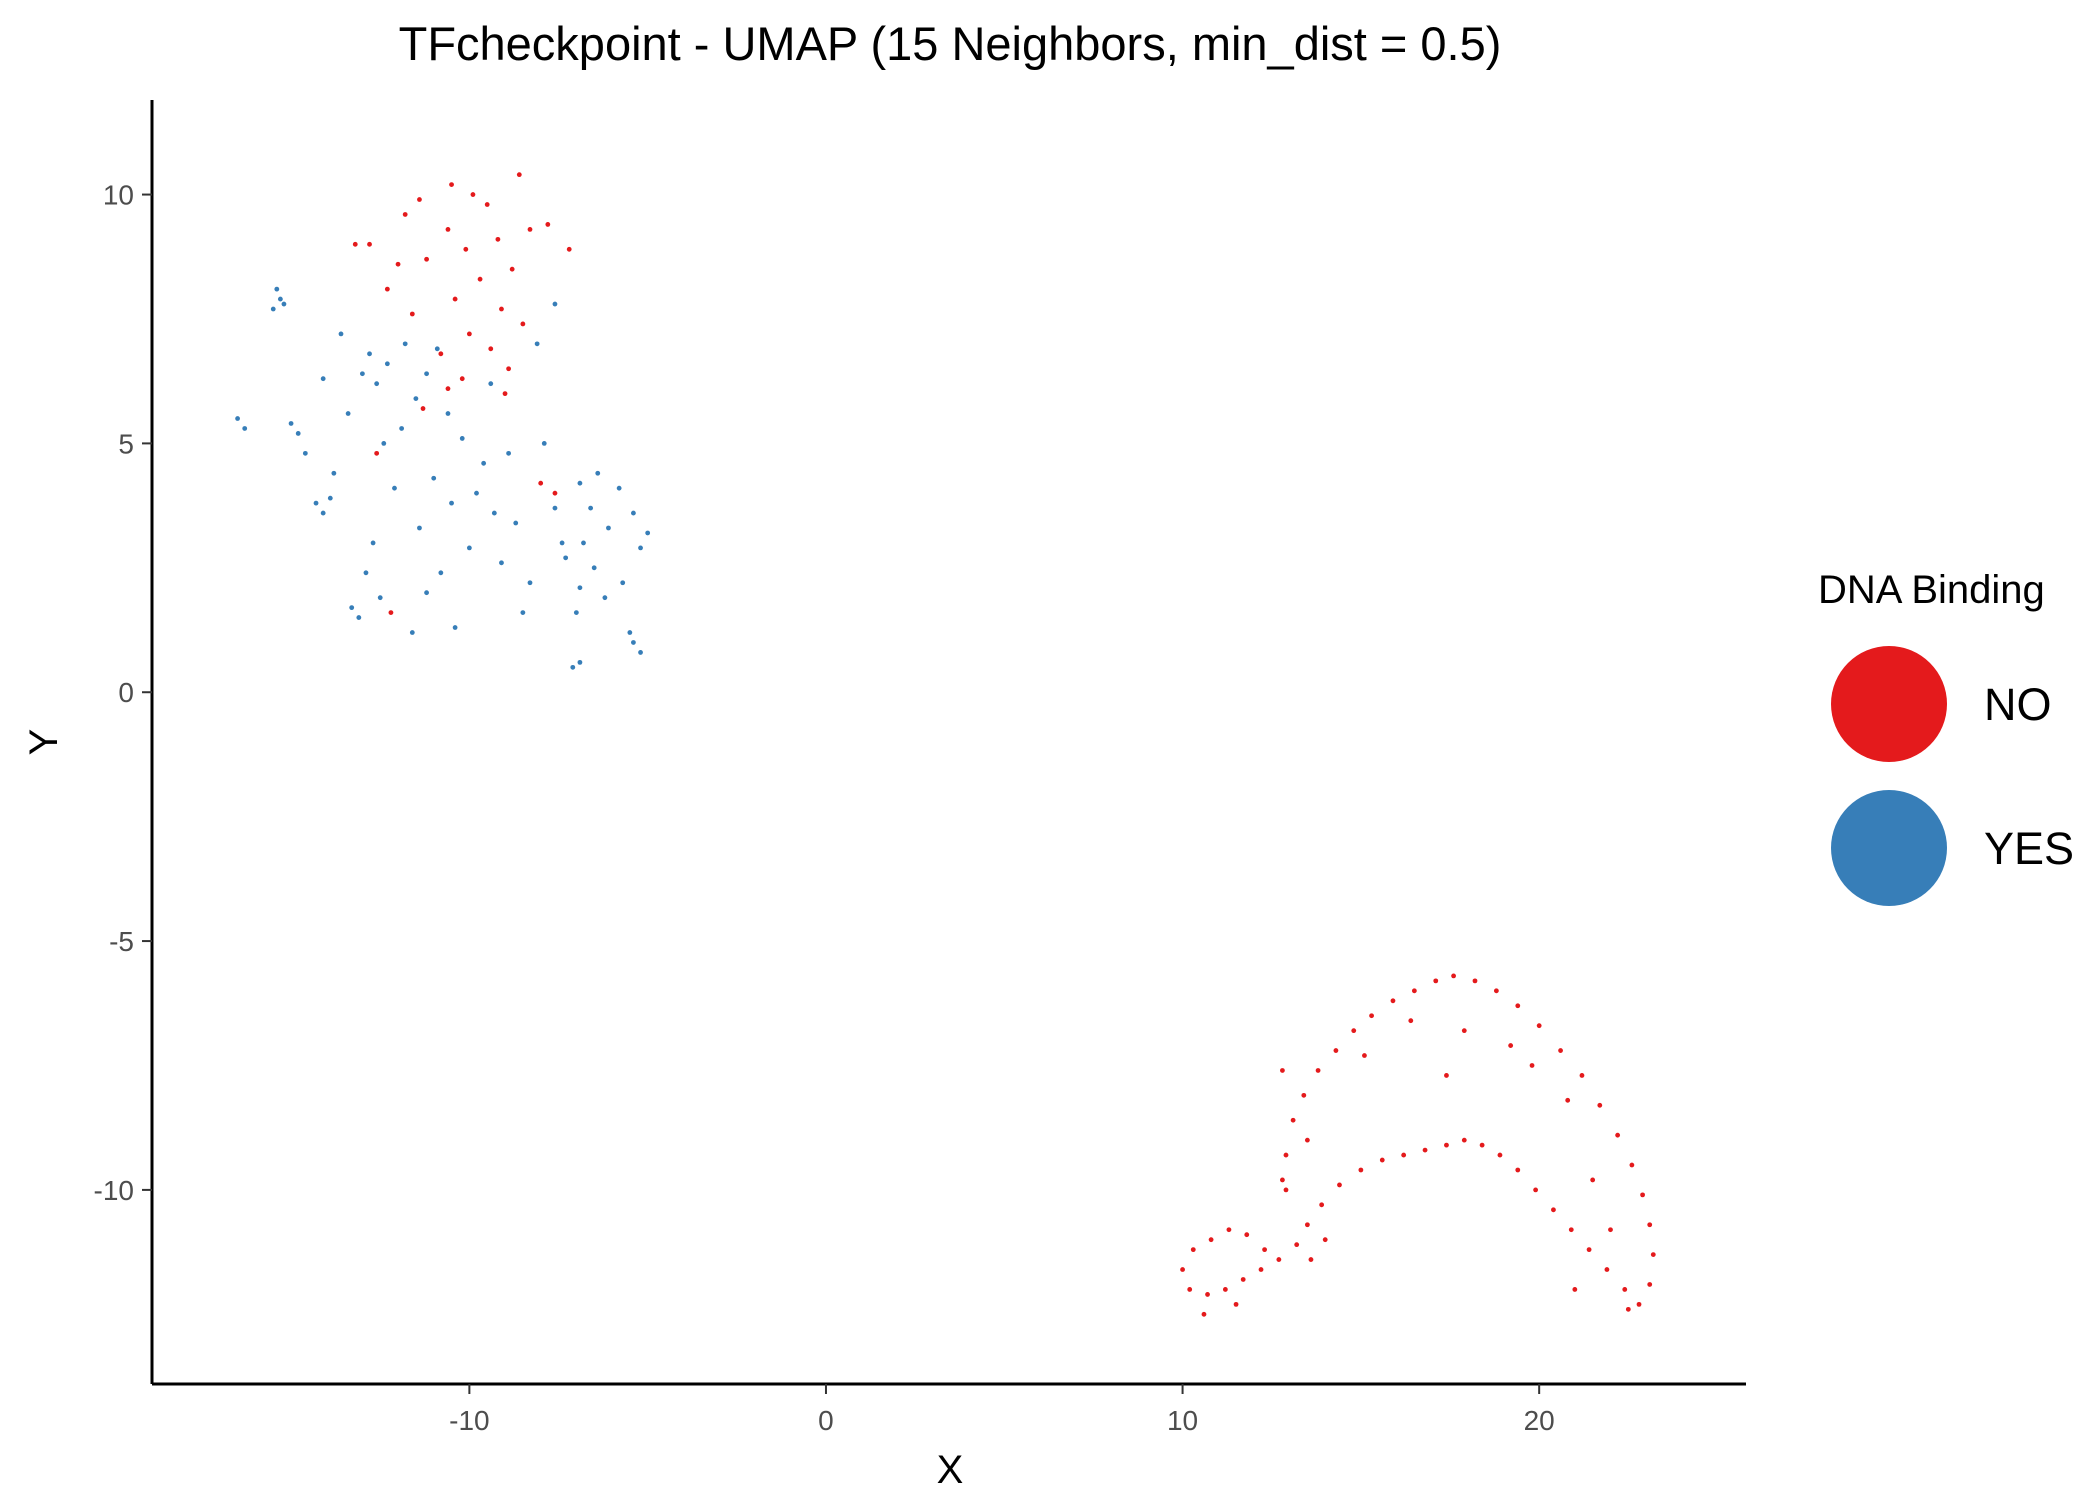  Describe the element at coordinates (114, 1190) in the screenshot. I see `y-tick-label: -10` at that location.